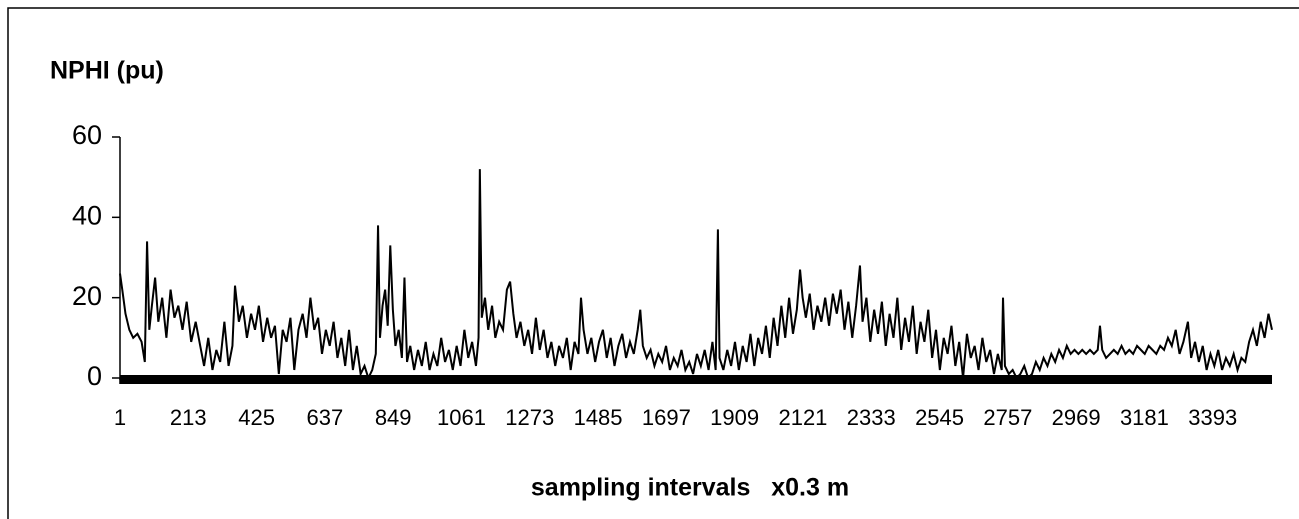  What do you see at coordinates (94, 376) in the screenshot?
I see `y-tick-label: 0` at bounding box center [94, 376].